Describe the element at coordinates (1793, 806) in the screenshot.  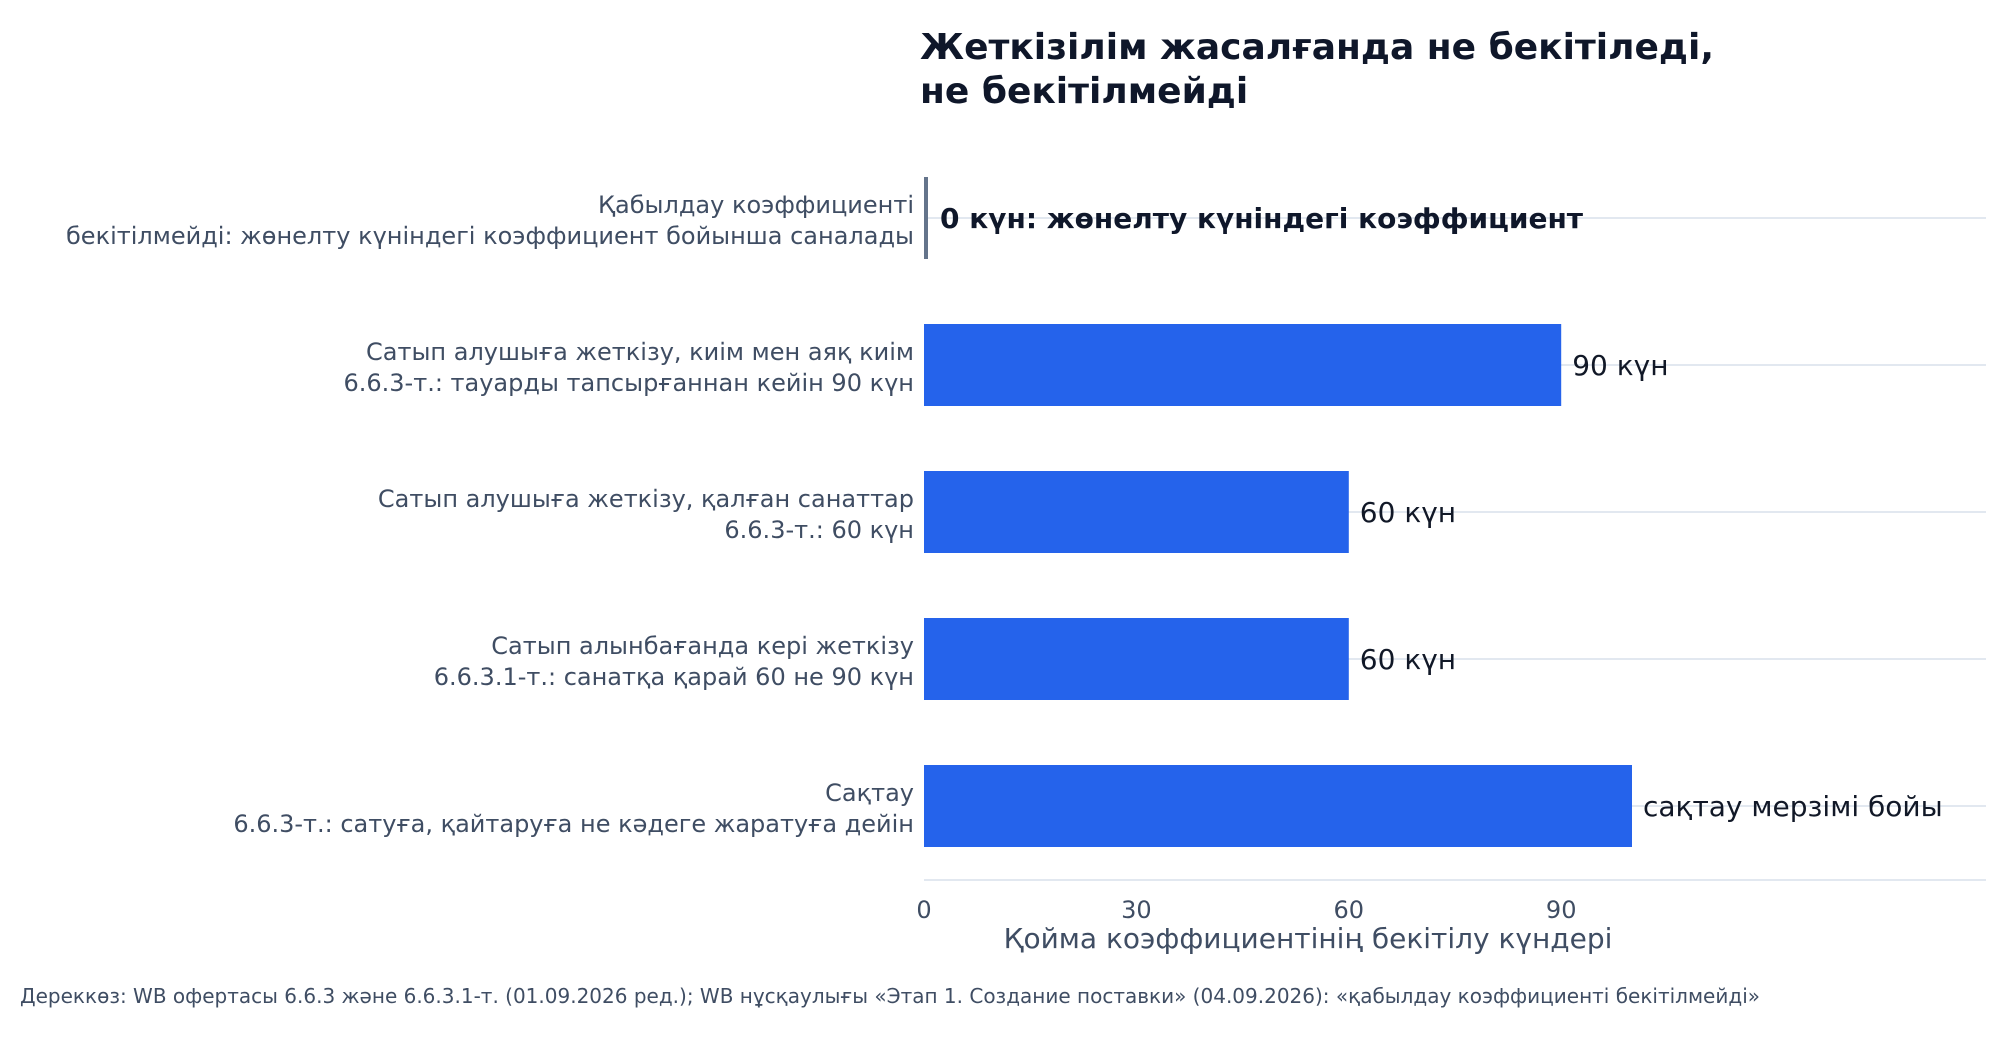
I see `data-label: сақтау мерзімі бойы` at that location.